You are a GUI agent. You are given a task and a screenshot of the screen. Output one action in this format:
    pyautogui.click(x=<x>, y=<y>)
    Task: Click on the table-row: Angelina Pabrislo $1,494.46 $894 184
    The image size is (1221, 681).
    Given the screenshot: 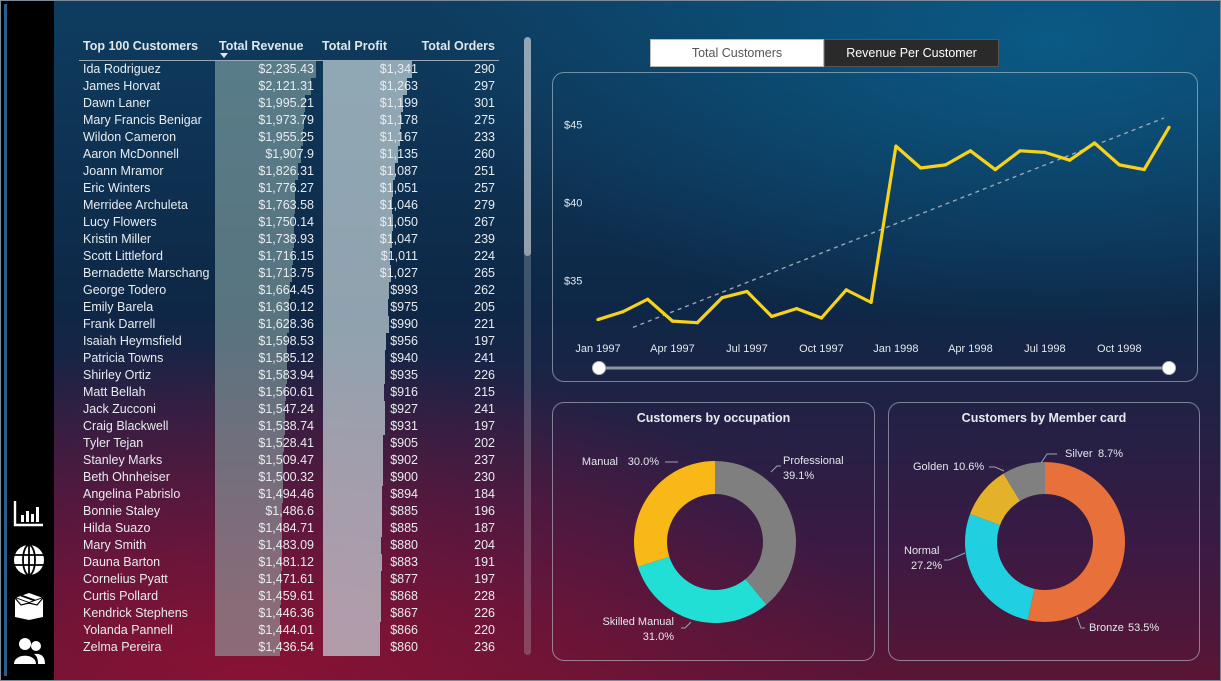 What is the action you would take?
    pyautogui.click(x=289, y=494)
    